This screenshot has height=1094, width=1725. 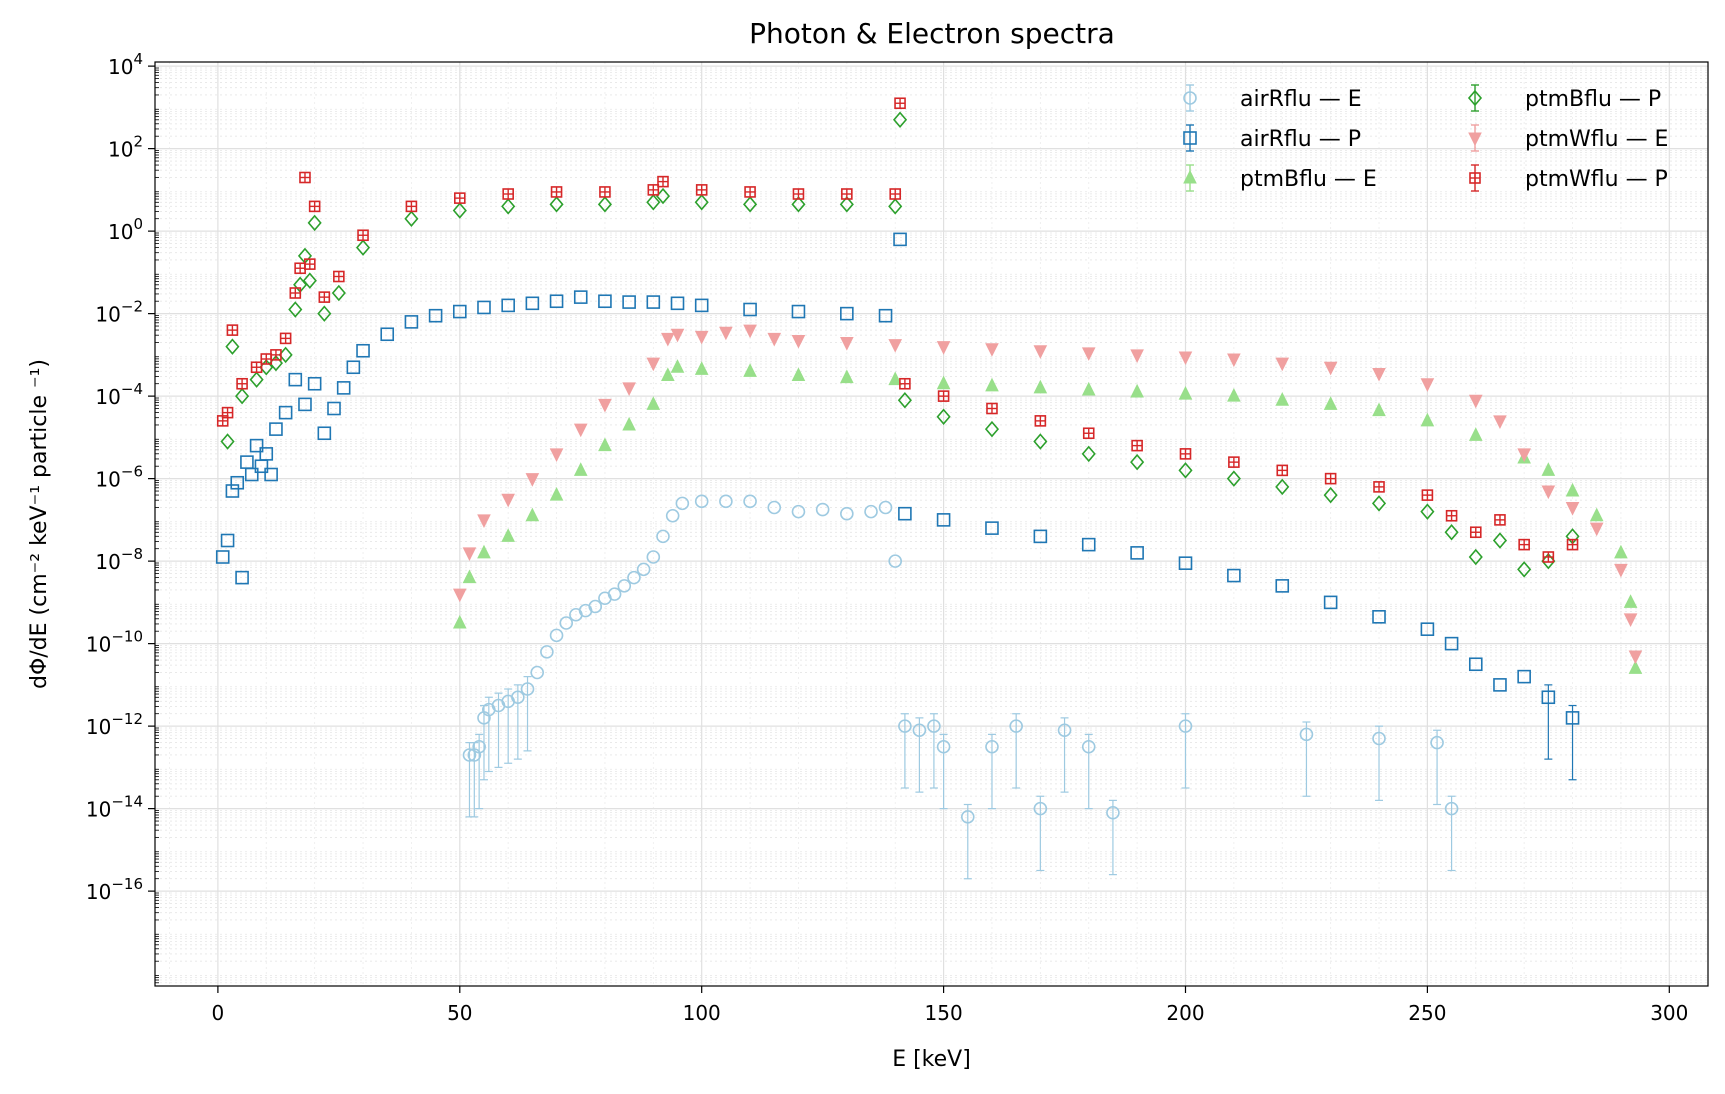 I want to click on x-tick-label: 300, so click(x=1669, y=1013).